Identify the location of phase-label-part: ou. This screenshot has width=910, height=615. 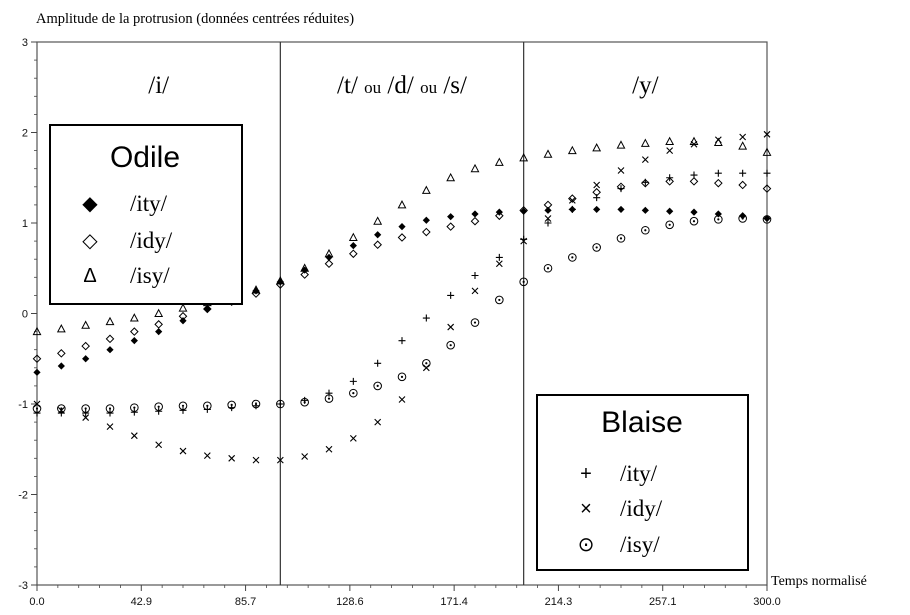
(429, 87).